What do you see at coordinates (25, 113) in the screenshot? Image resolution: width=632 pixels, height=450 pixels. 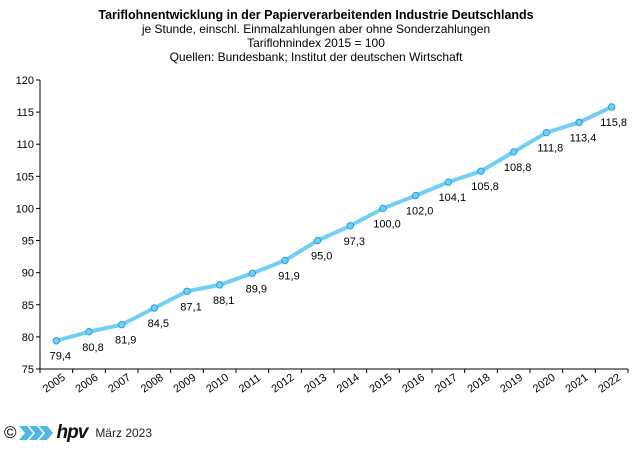 I see `y-tick-label: 115` at bounding box center [25, 113].